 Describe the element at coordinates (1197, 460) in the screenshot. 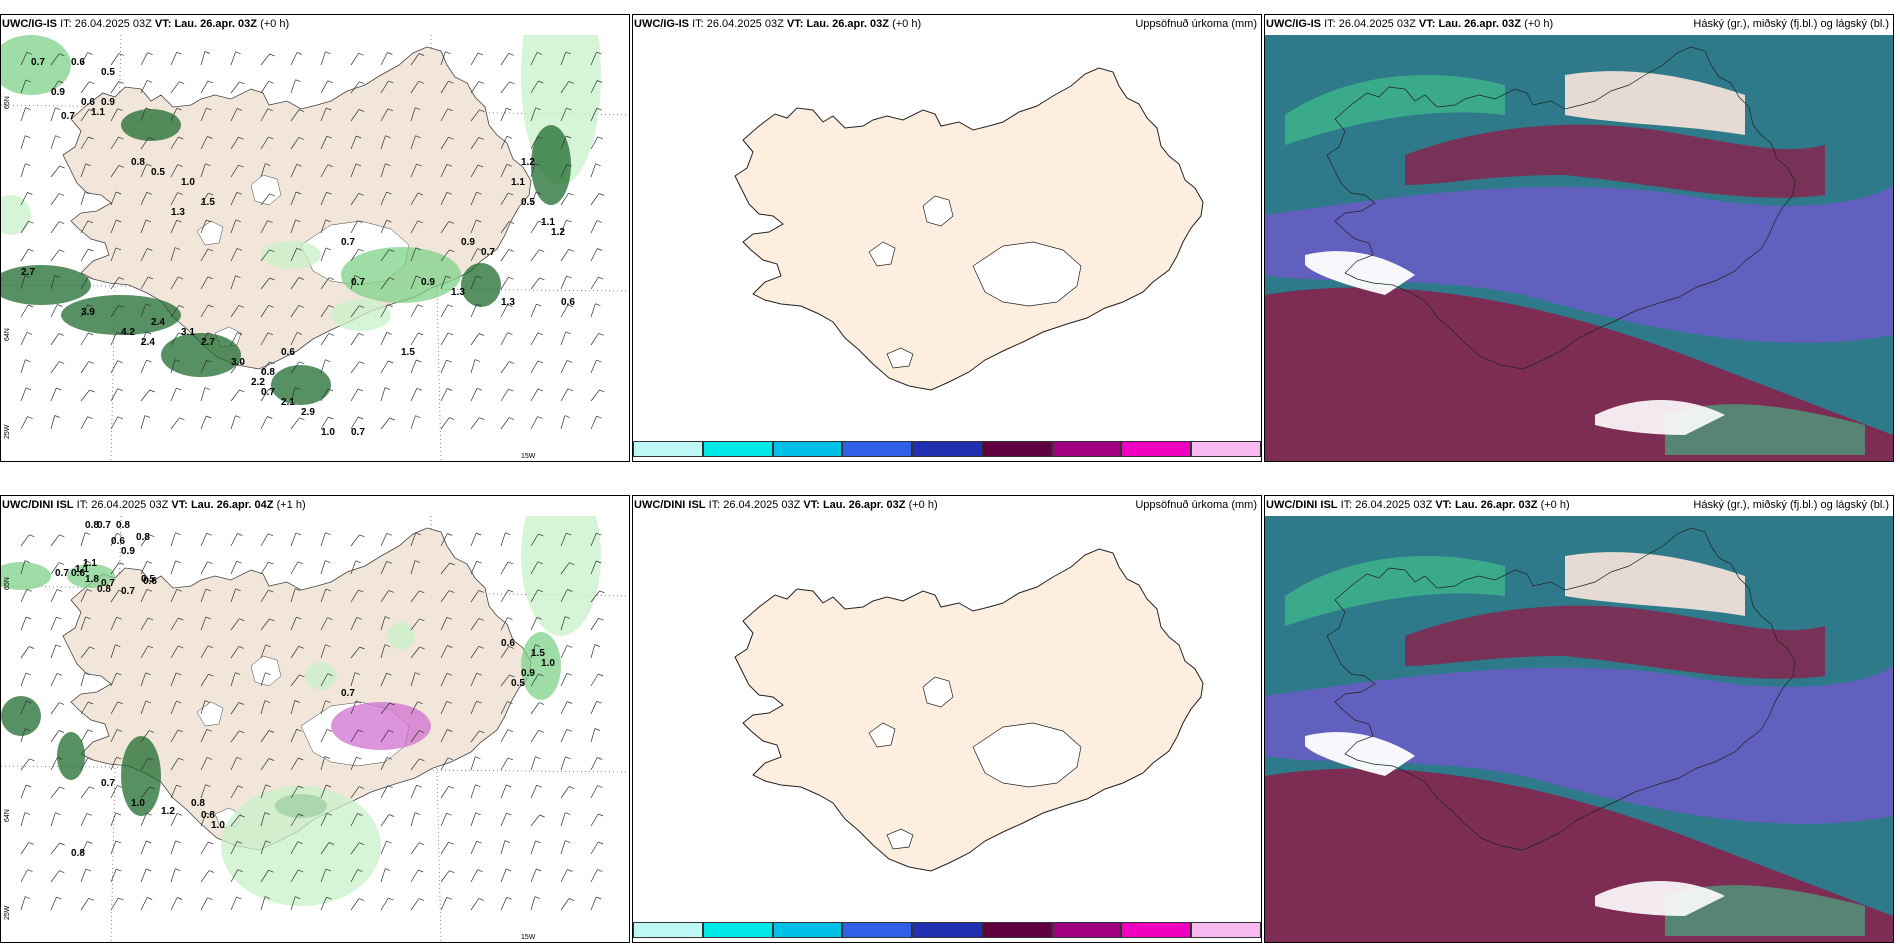

I see `colorbar-tick-label: 400` at that location.